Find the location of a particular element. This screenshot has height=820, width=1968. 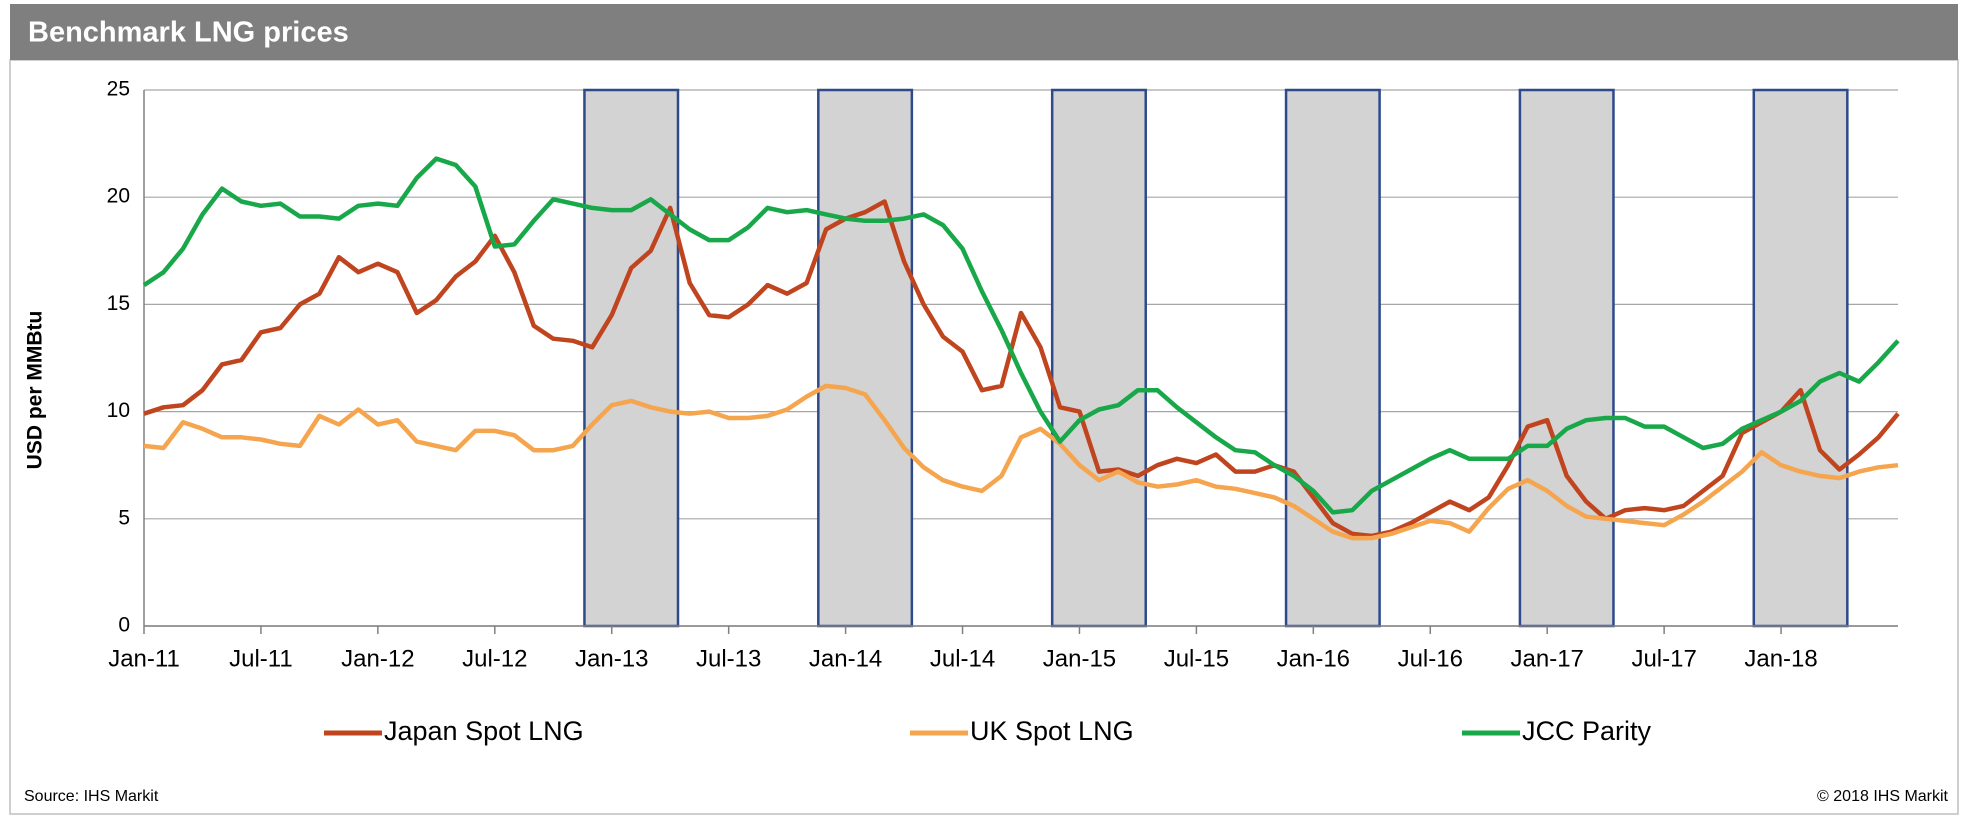

x-tick-label: Jul-17 is located at coordinates (1663, 658).